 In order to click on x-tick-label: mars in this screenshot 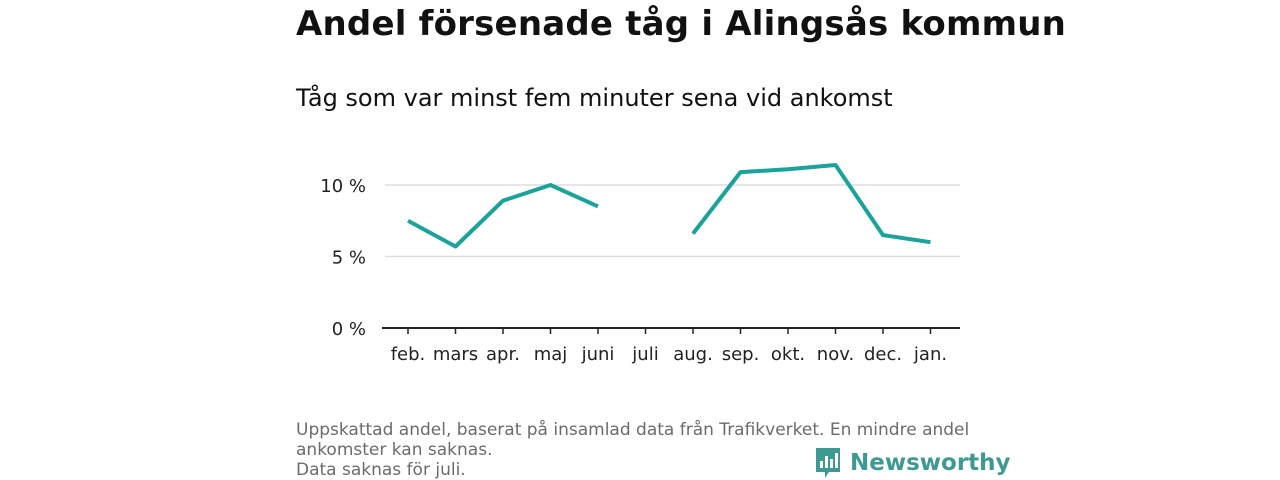, I will do `click(455, 354)`.